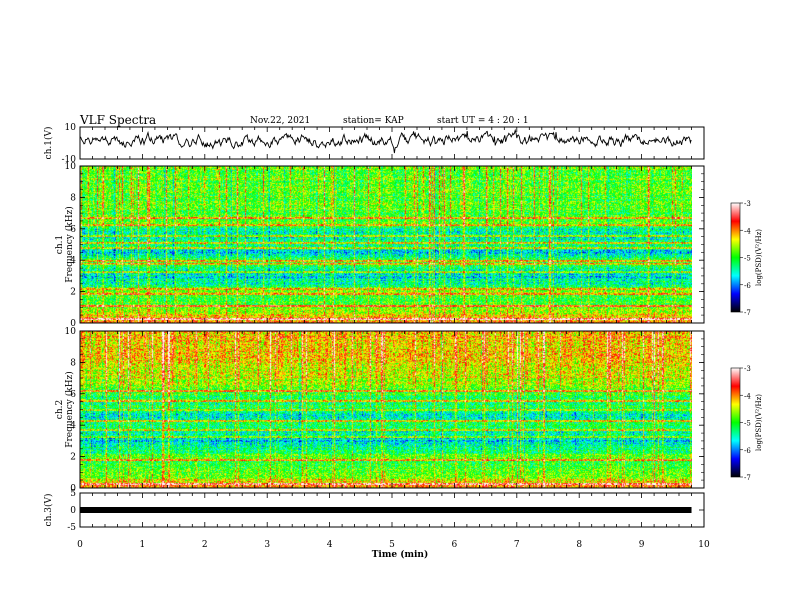 The height and width of the screenshot is (612, 792). Describe the element at coordinates (69, 160) in the screenshot. I see `y-tick-label: -10` at that location.